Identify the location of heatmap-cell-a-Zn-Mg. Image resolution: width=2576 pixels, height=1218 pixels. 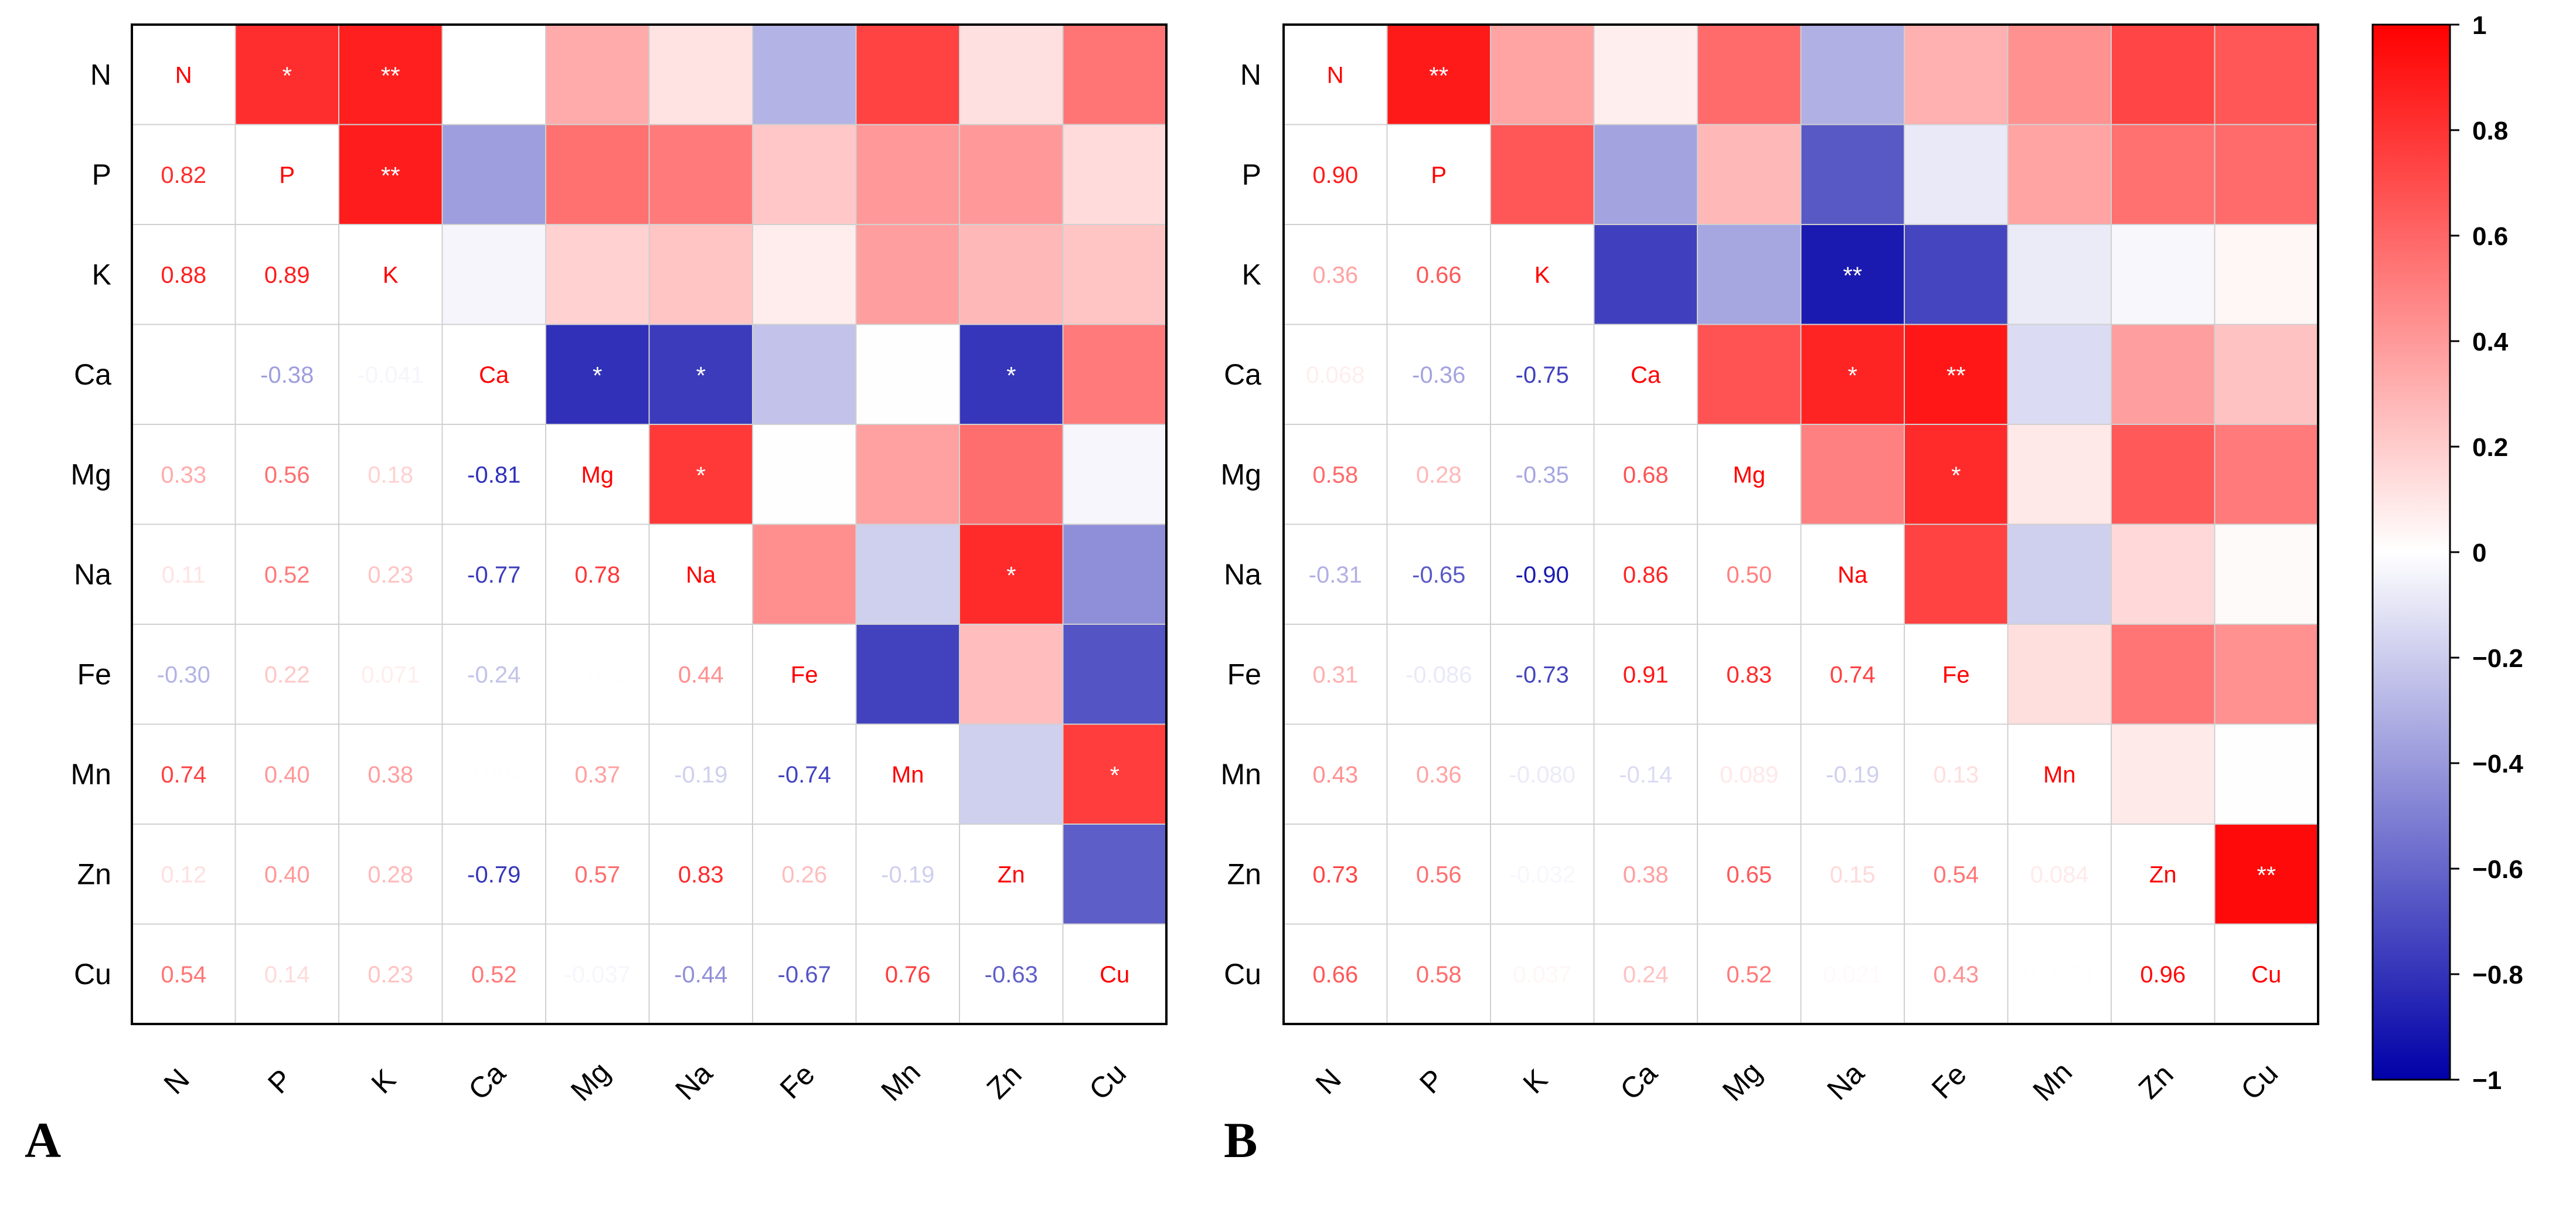
(597, 874).